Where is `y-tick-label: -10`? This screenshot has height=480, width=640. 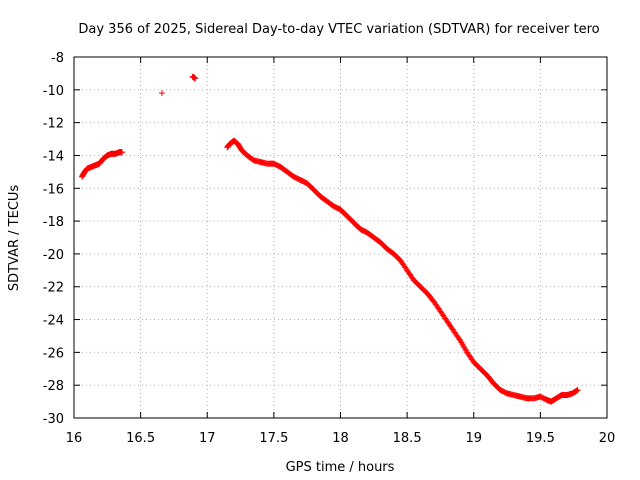 y-tick-label: -10 is located at coordinates (53, 91).